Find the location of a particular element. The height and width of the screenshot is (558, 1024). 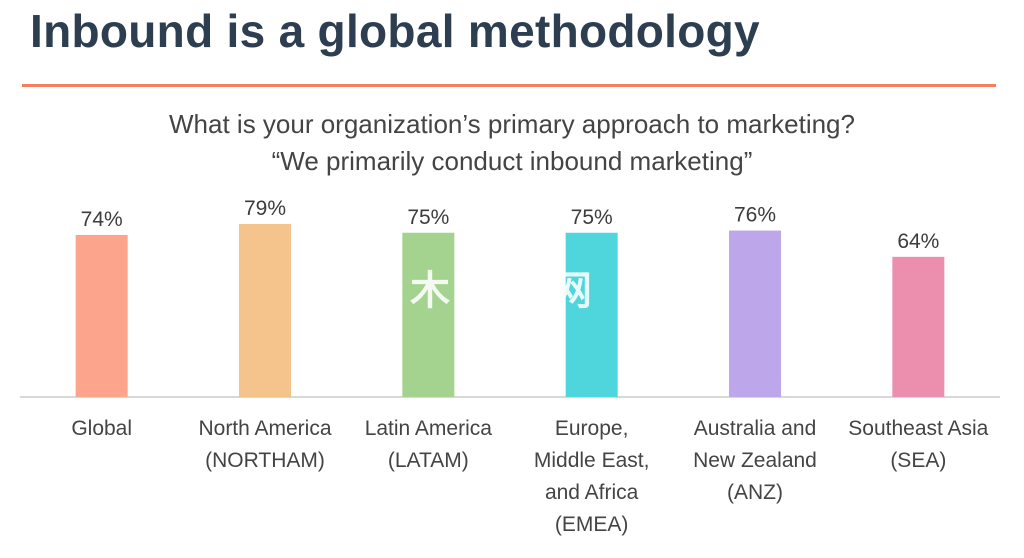

title-divider is located at coordinates (509, 85).